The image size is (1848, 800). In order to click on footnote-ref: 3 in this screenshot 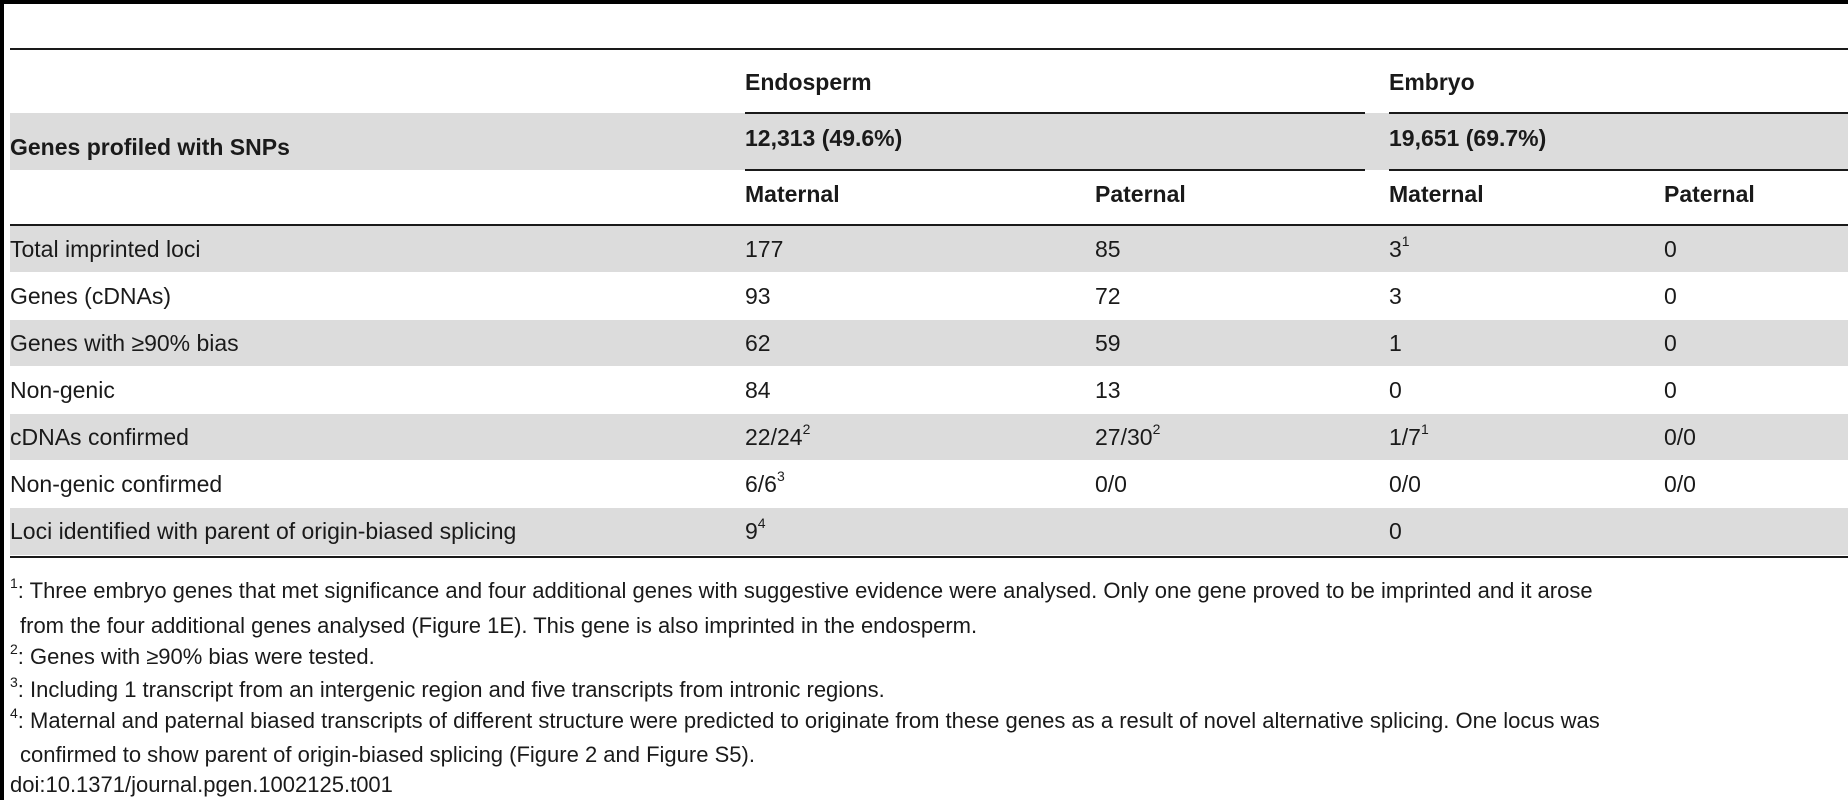, I will do `click(780, 476)`.